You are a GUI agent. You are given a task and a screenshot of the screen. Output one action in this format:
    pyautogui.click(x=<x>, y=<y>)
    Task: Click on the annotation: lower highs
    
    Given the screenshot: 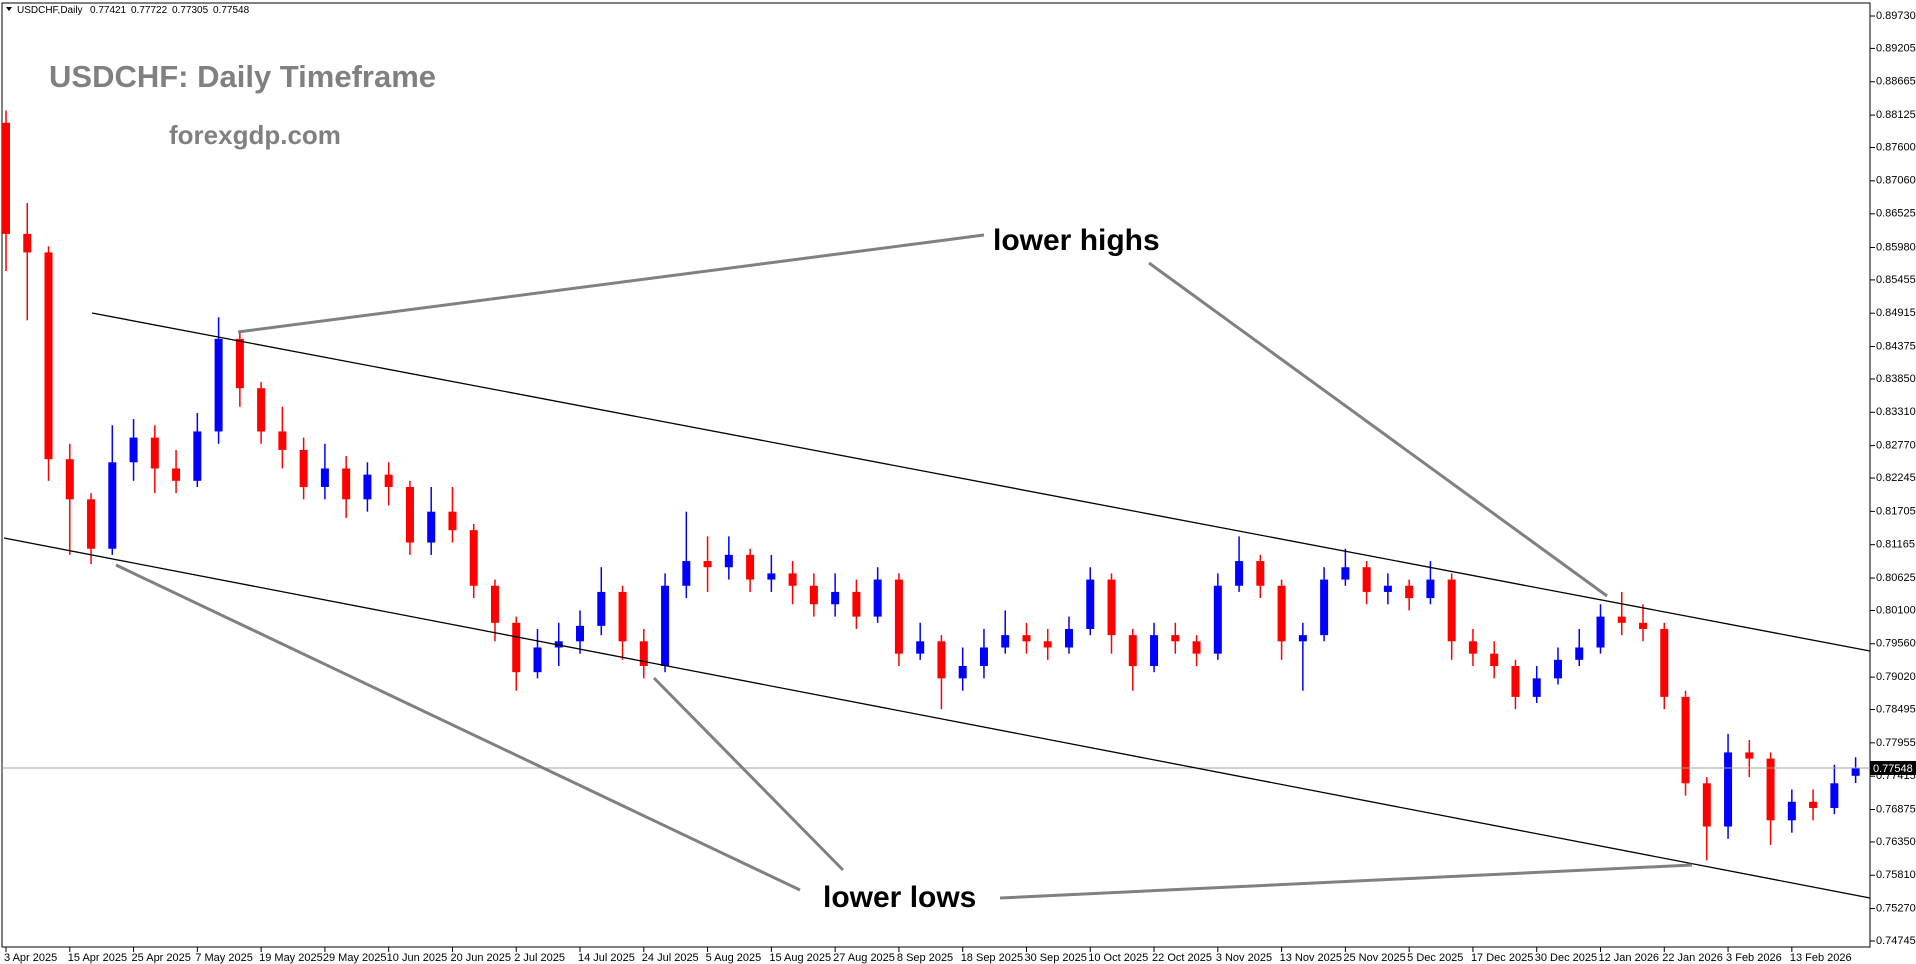 What is the action you would take?
    pyautogui.click(x=1076, y=240)
    